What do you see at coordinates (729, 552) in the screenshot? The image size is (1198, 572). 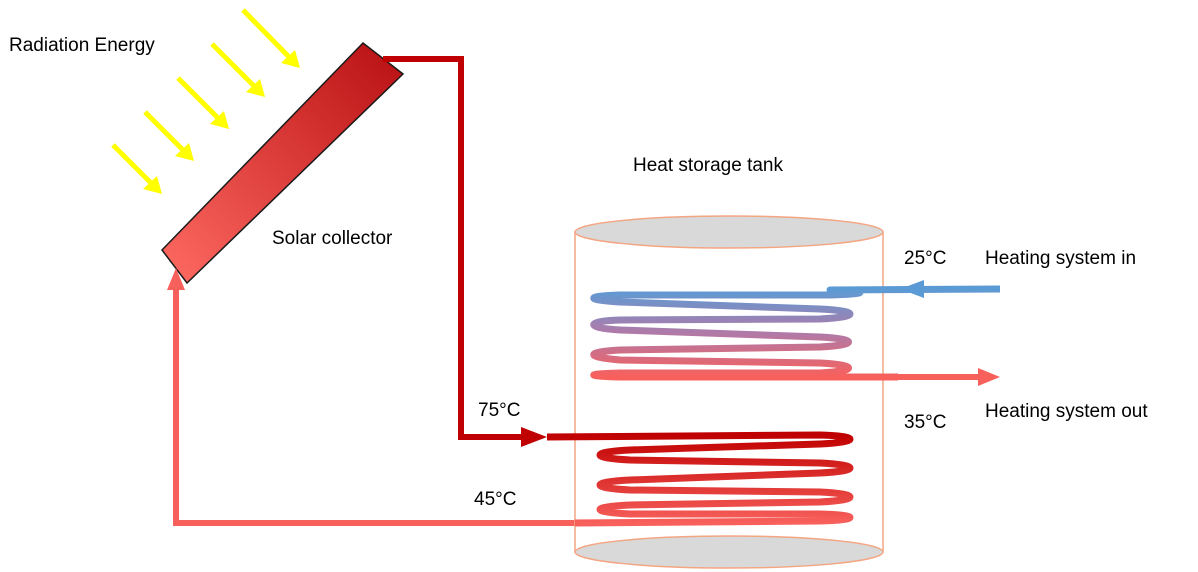 I see `tank-bottom-cap` at bounding box center [729, 552].